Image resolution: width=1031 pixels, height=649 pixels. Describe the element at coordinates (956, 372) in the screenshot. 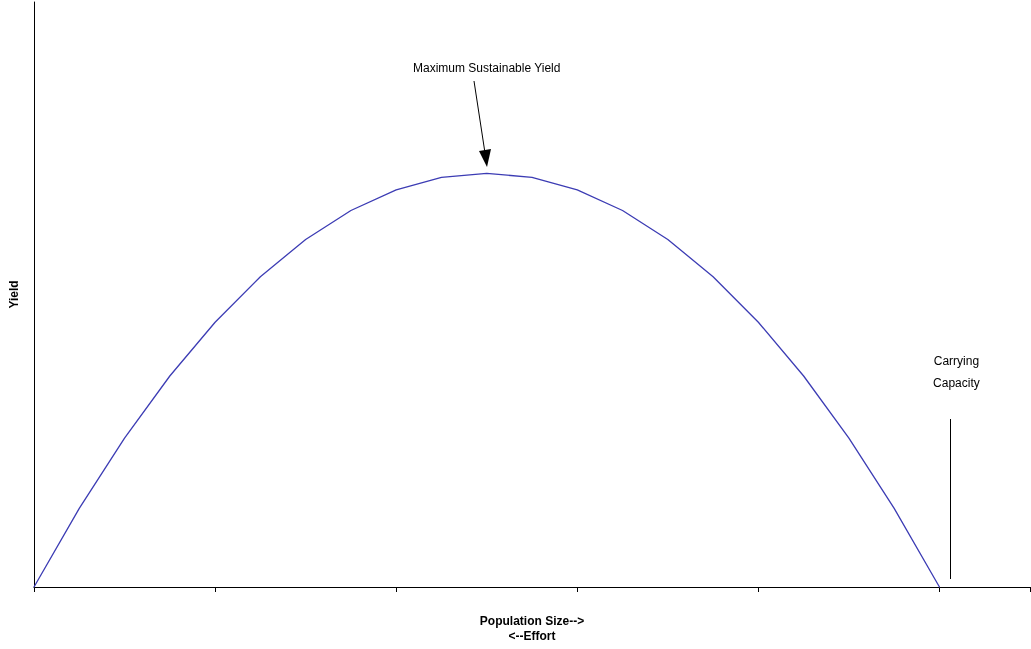

I see `annotation: Carrying Capacity` at that location.